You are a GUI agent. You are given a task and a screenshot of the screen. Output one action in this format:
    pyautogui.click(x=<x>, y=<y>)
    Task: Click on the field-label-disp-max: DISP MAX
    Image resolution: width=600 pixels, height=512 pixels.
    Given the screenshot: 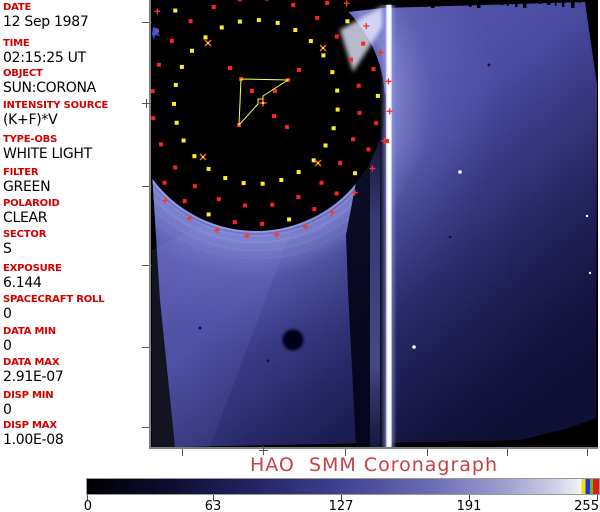 What is the action you would take?
    pyautogui.click(x=30, y=425)
    